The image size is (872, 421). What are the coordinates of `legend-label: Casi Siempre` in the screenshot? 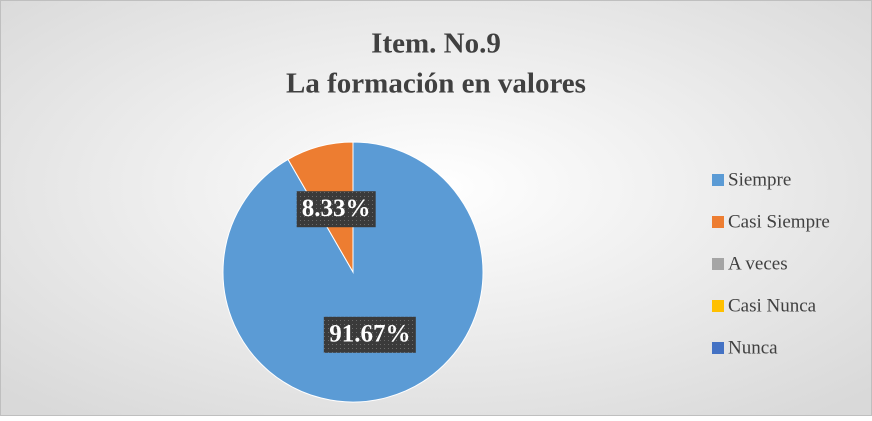 It's located at (779, 221).